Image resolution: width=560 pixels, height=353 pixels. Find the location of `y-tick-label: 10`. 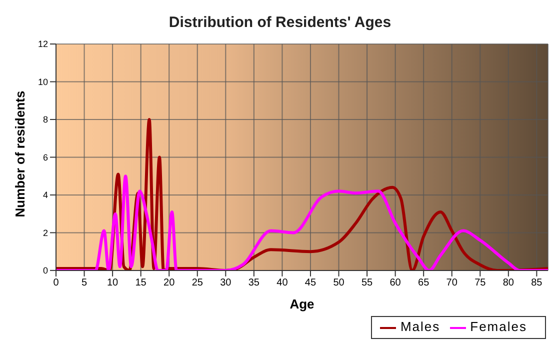

y-tick-label: 10 is located at coordinates (43, 81).